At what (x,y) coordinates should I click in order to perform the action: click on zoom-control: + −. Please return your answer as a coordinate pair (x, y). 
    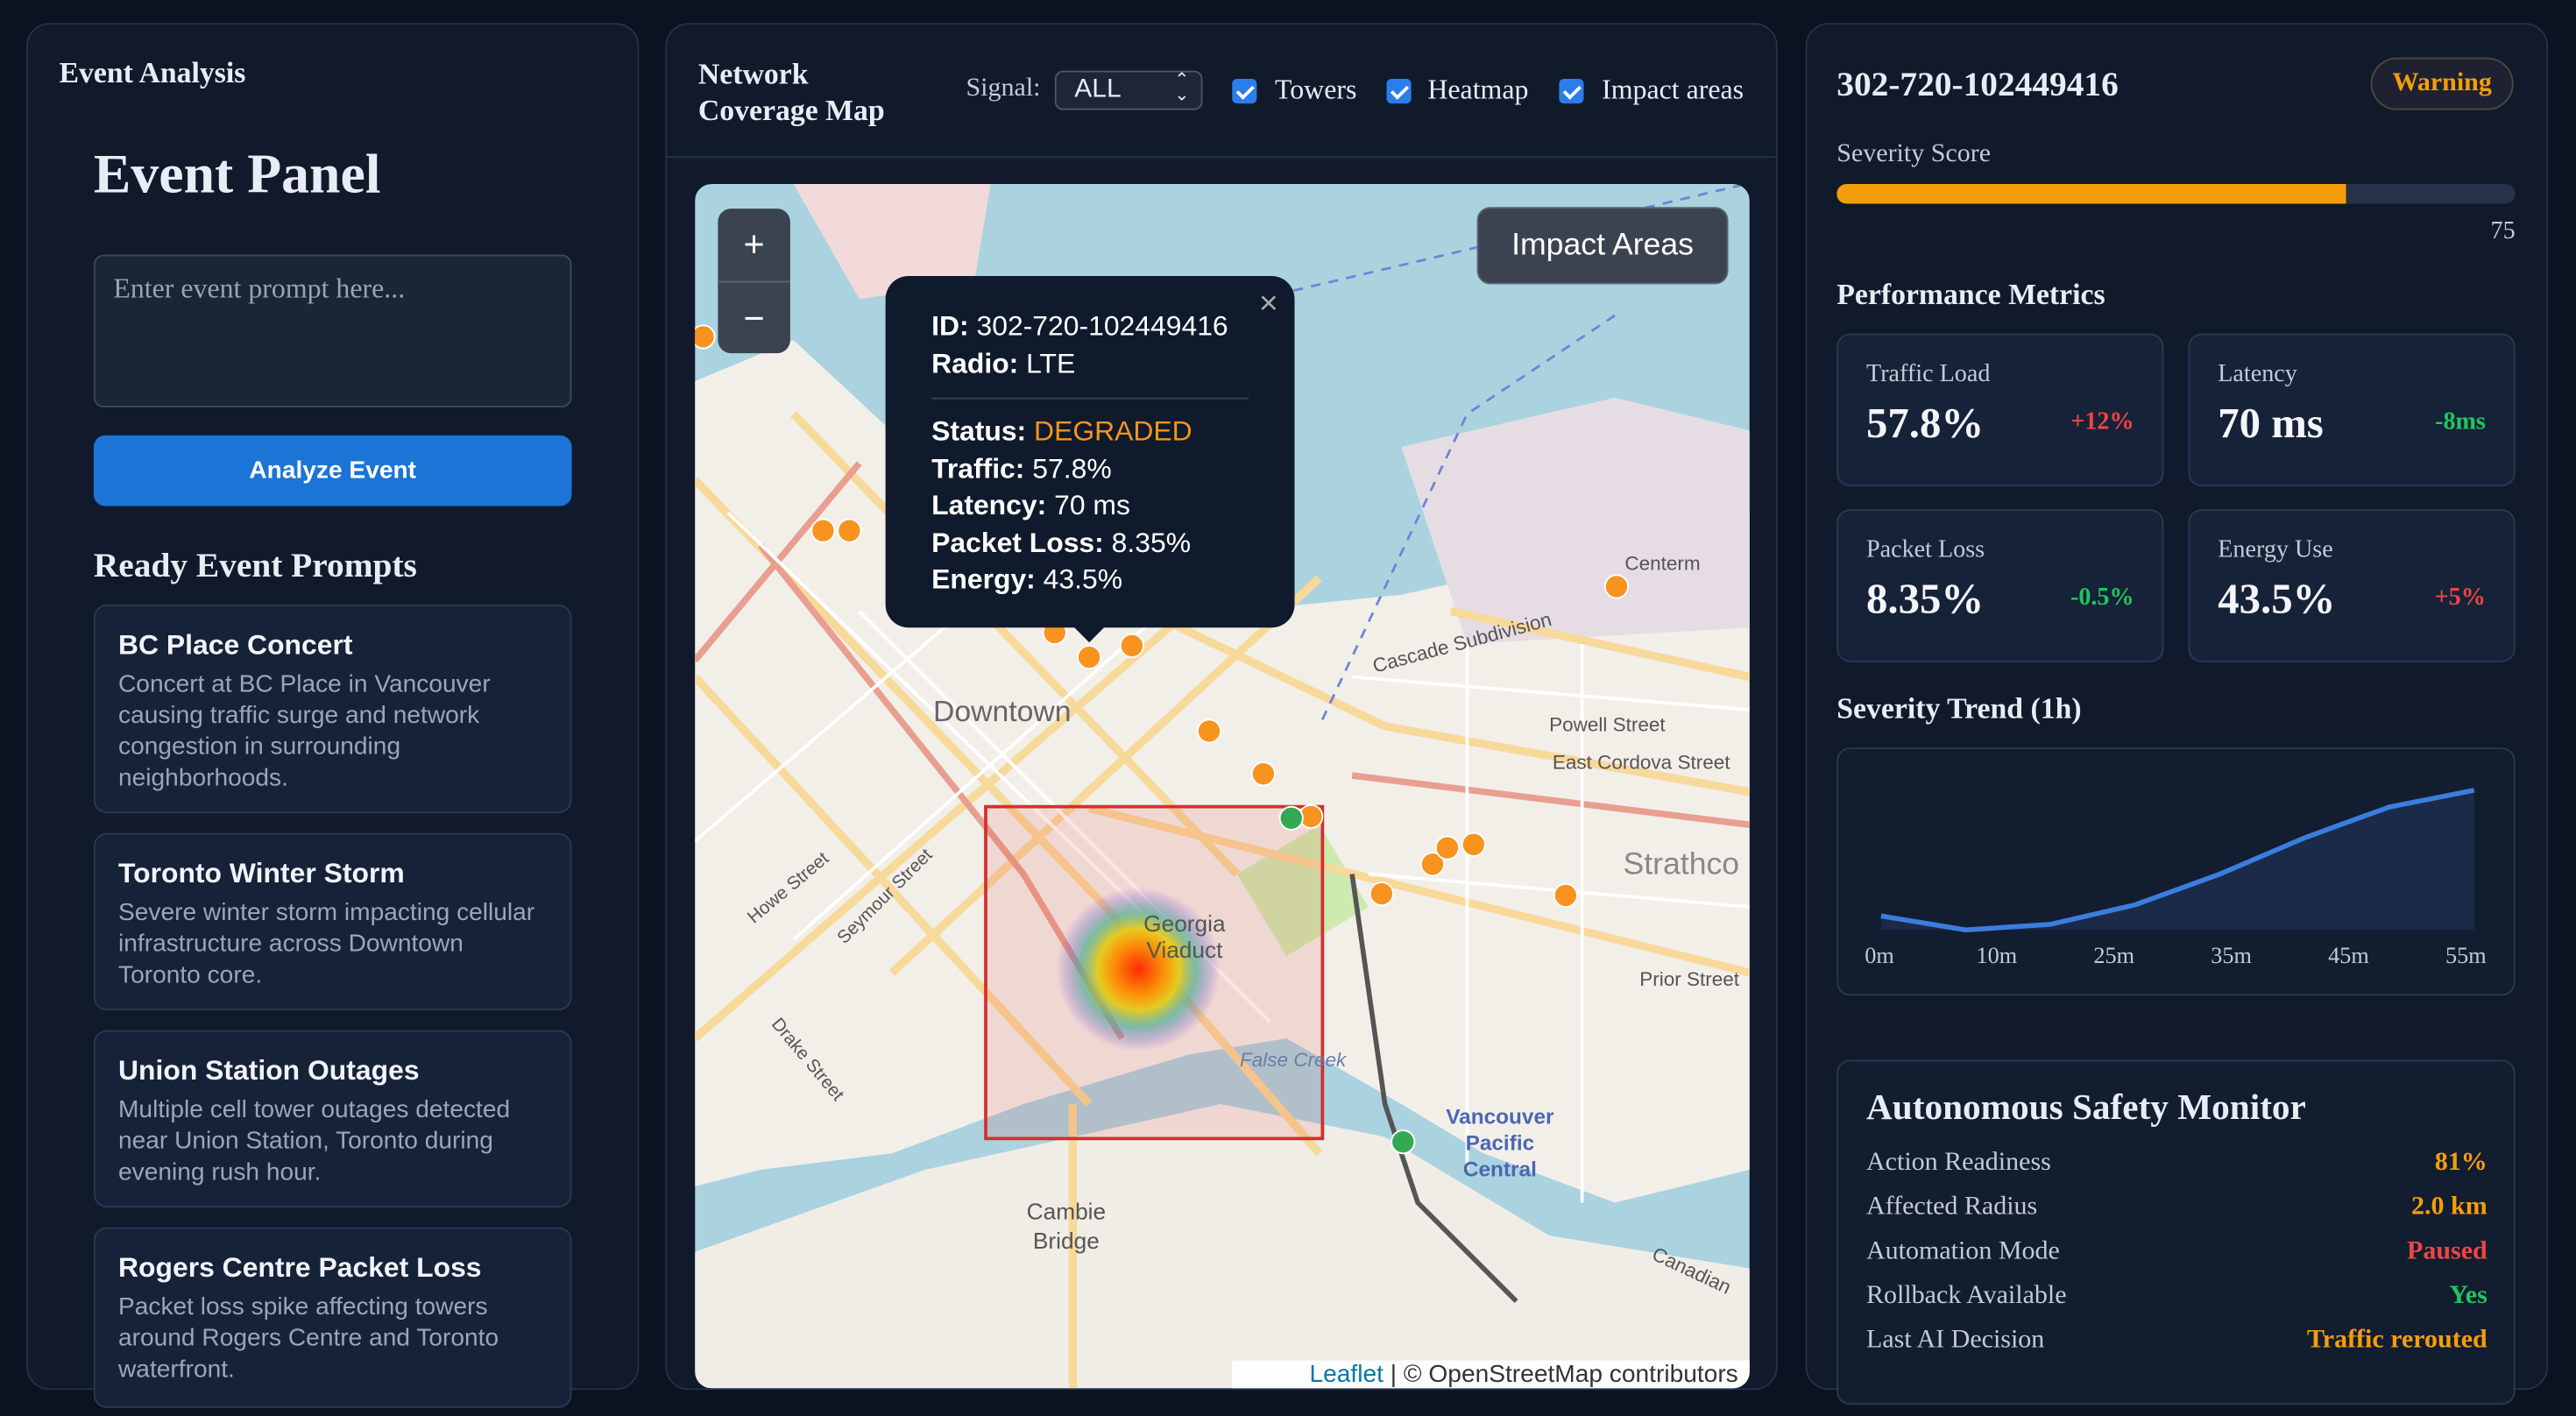
    Looking at the image, I should click on (754, 281).